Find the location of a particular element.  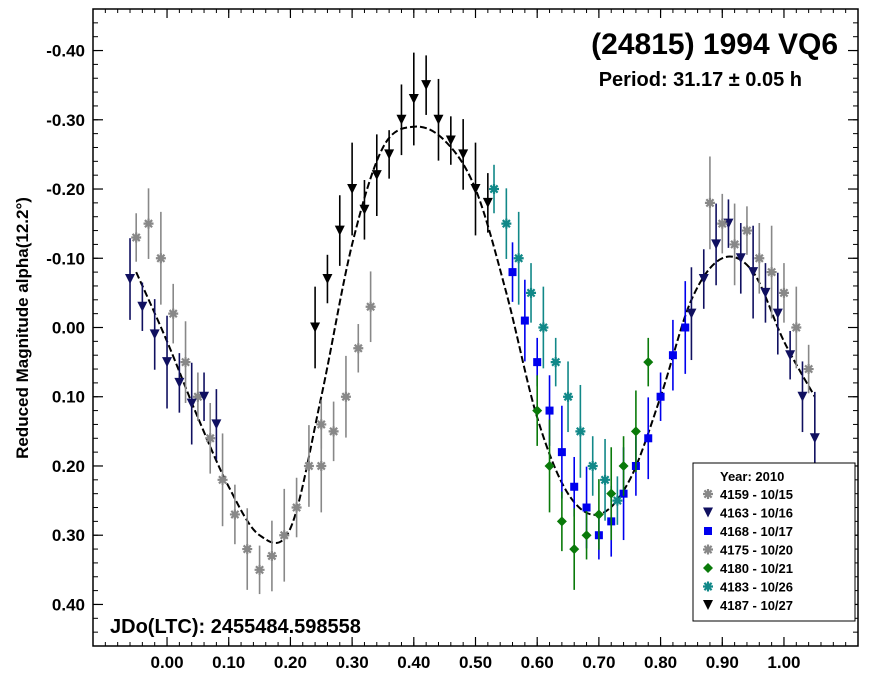

y-tick-label: -0.40 is located at coordinates (65, 51).